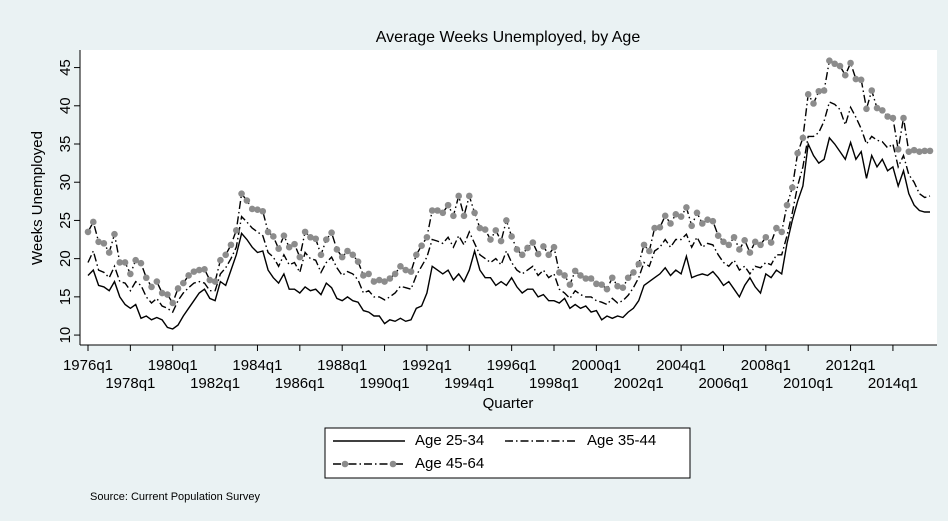 This screenshot has height=521, width=948. I want to click on y-tick-label: 25, so click(65, 220).